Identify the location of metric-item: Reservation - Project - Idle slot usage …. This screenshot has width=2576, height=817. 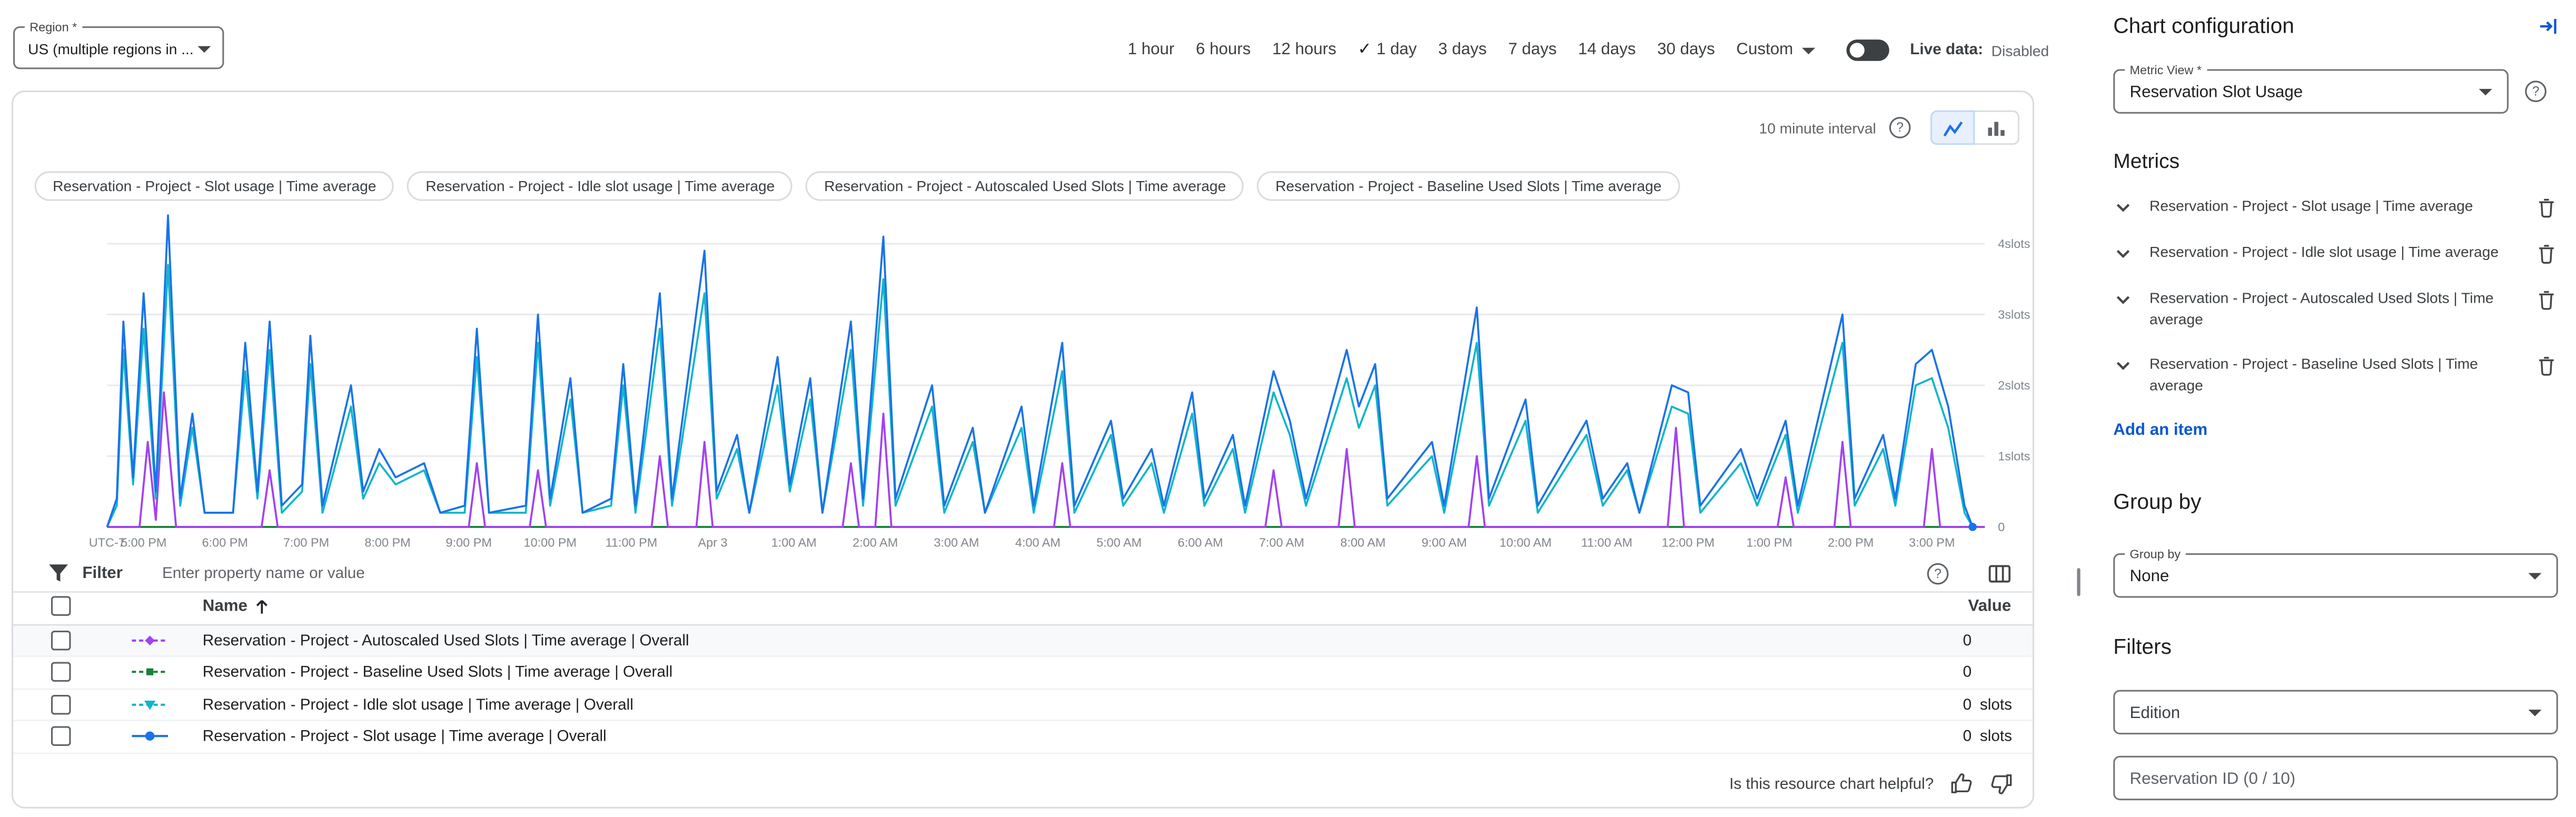
(2335, 254).